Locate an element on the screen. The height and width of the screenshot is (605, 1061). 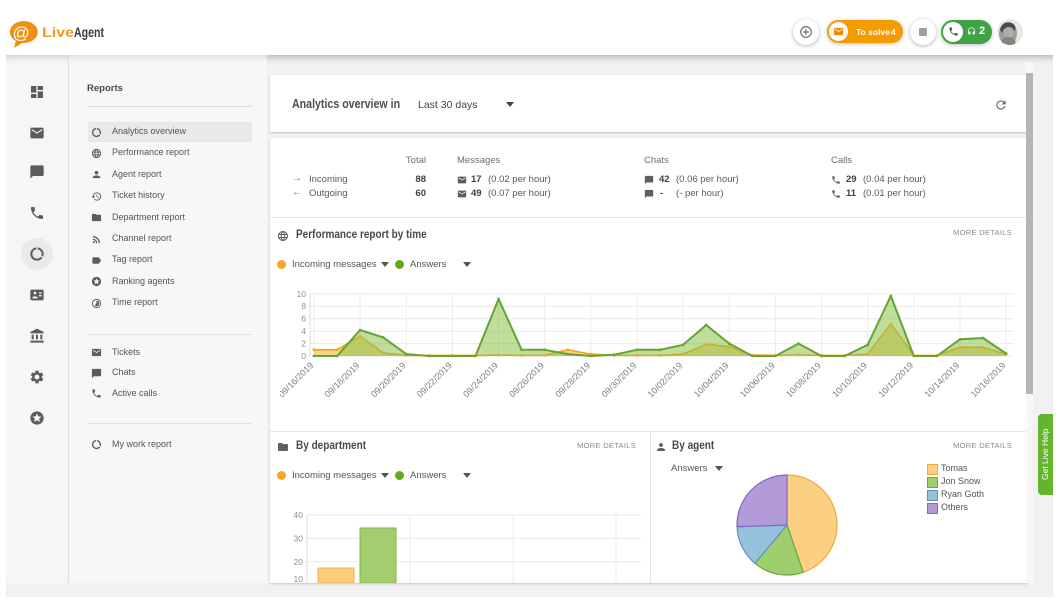
svg-text: 40 is located at coordinates (299, 515).